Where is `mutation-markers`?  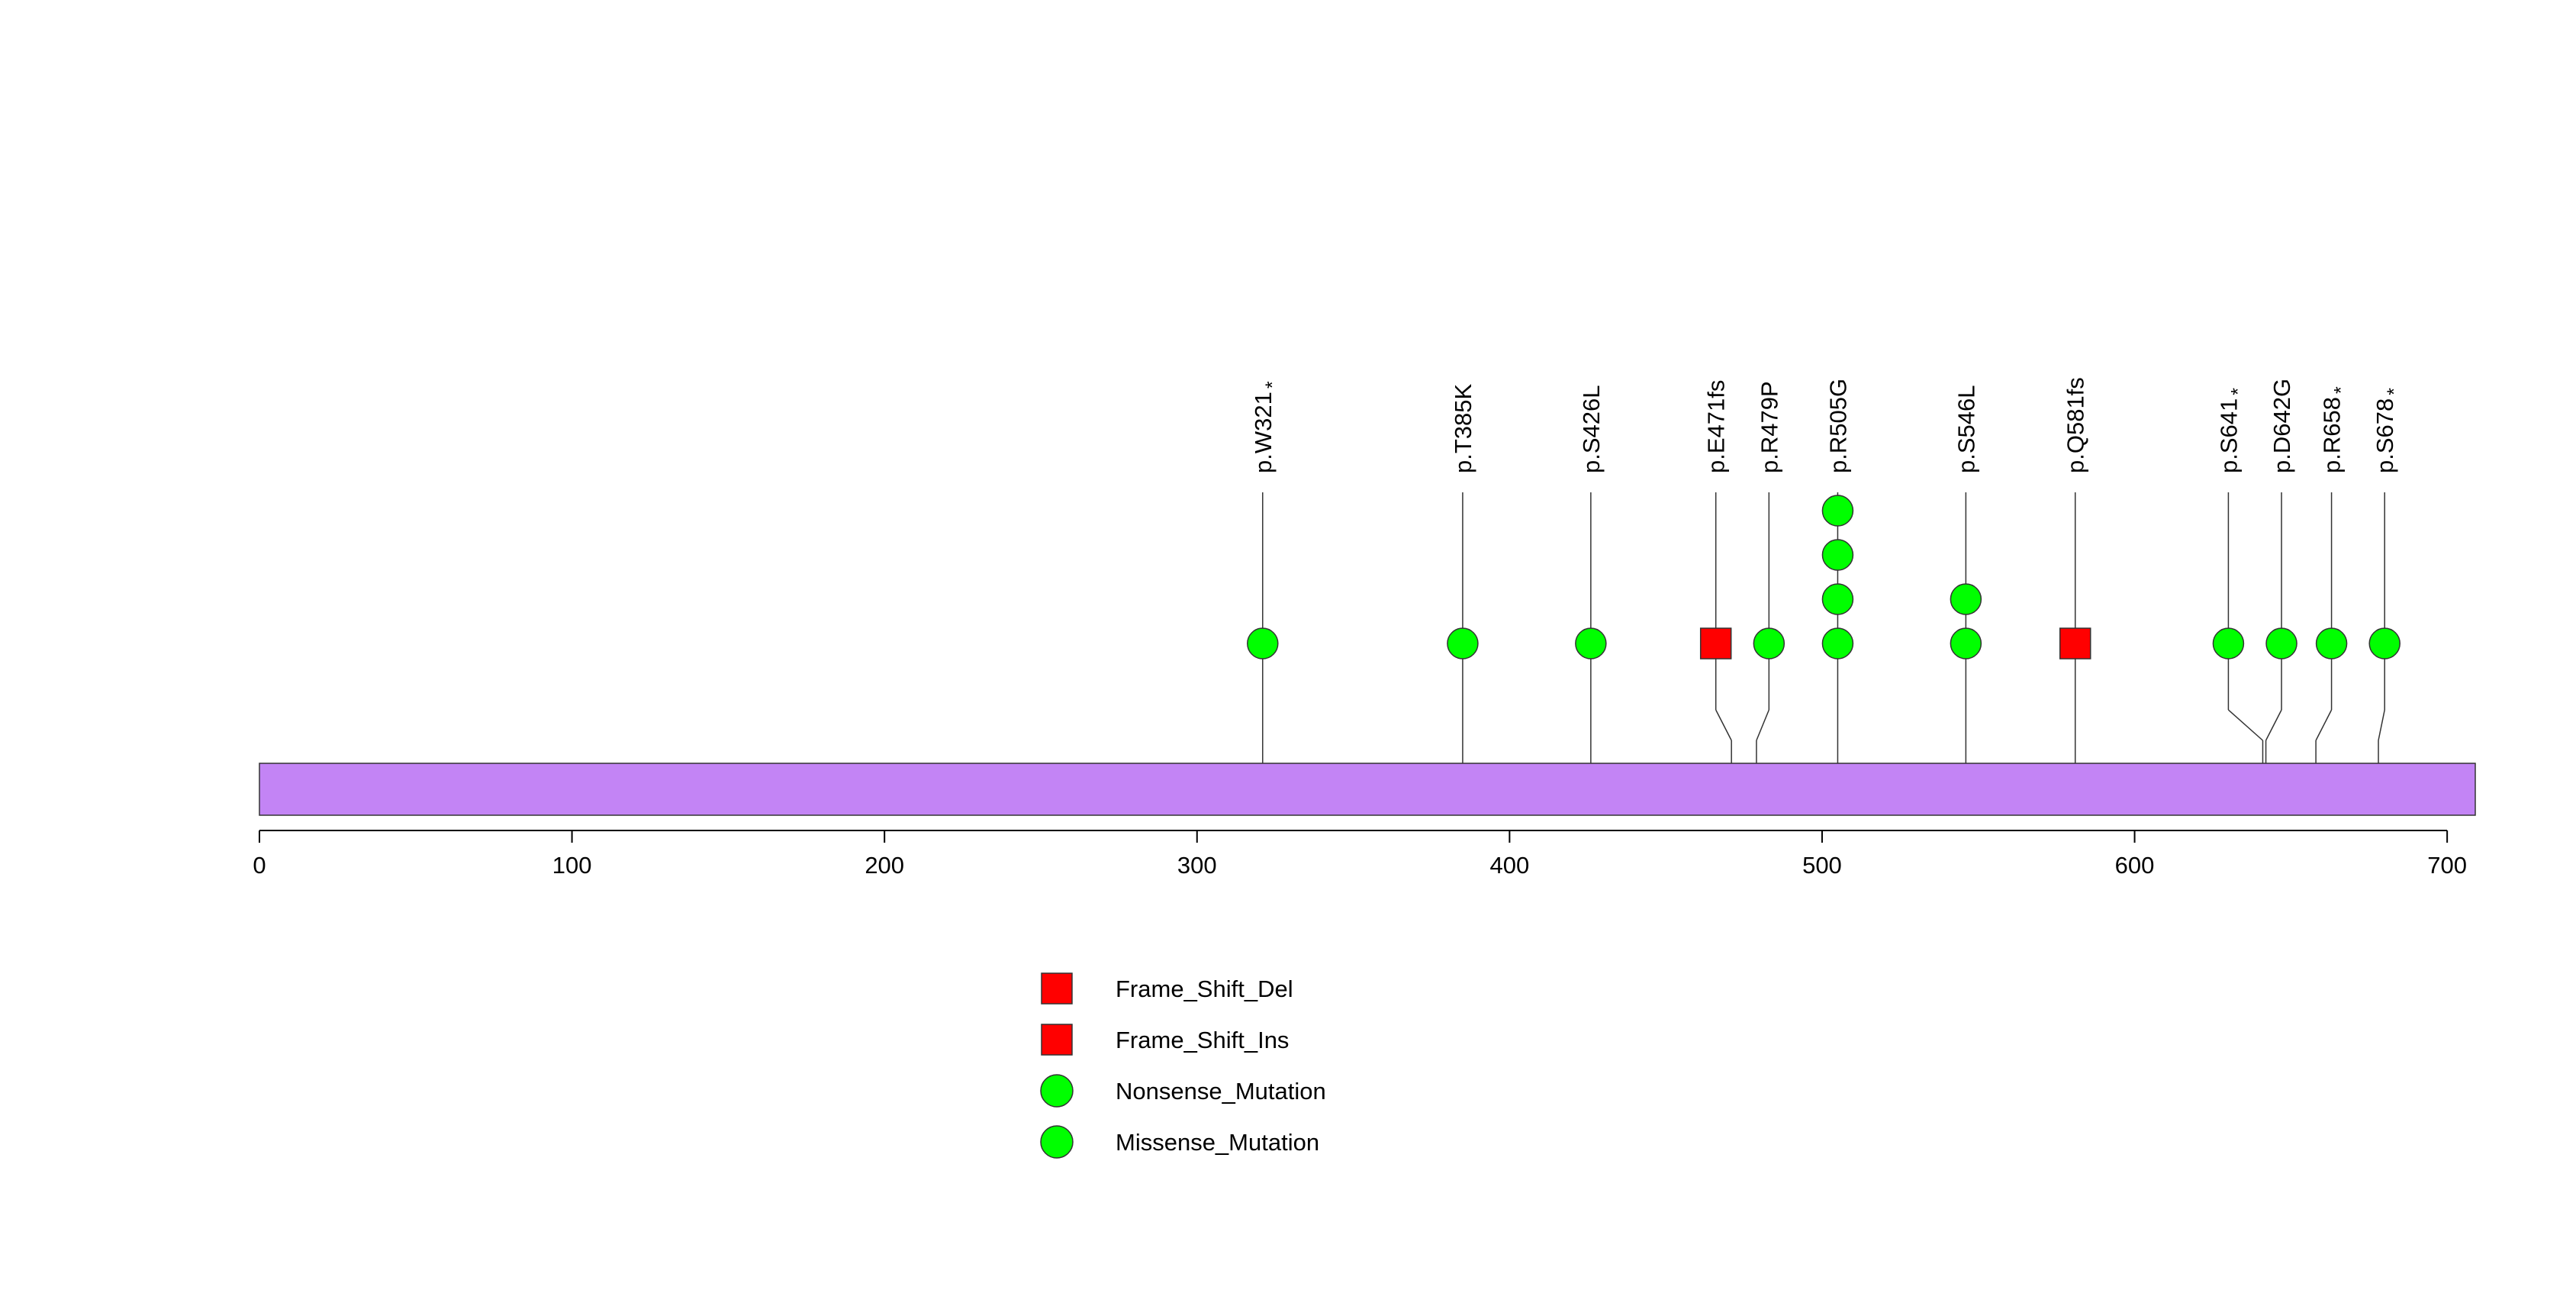 mutation-markers is located at coordinates (1824, 578).